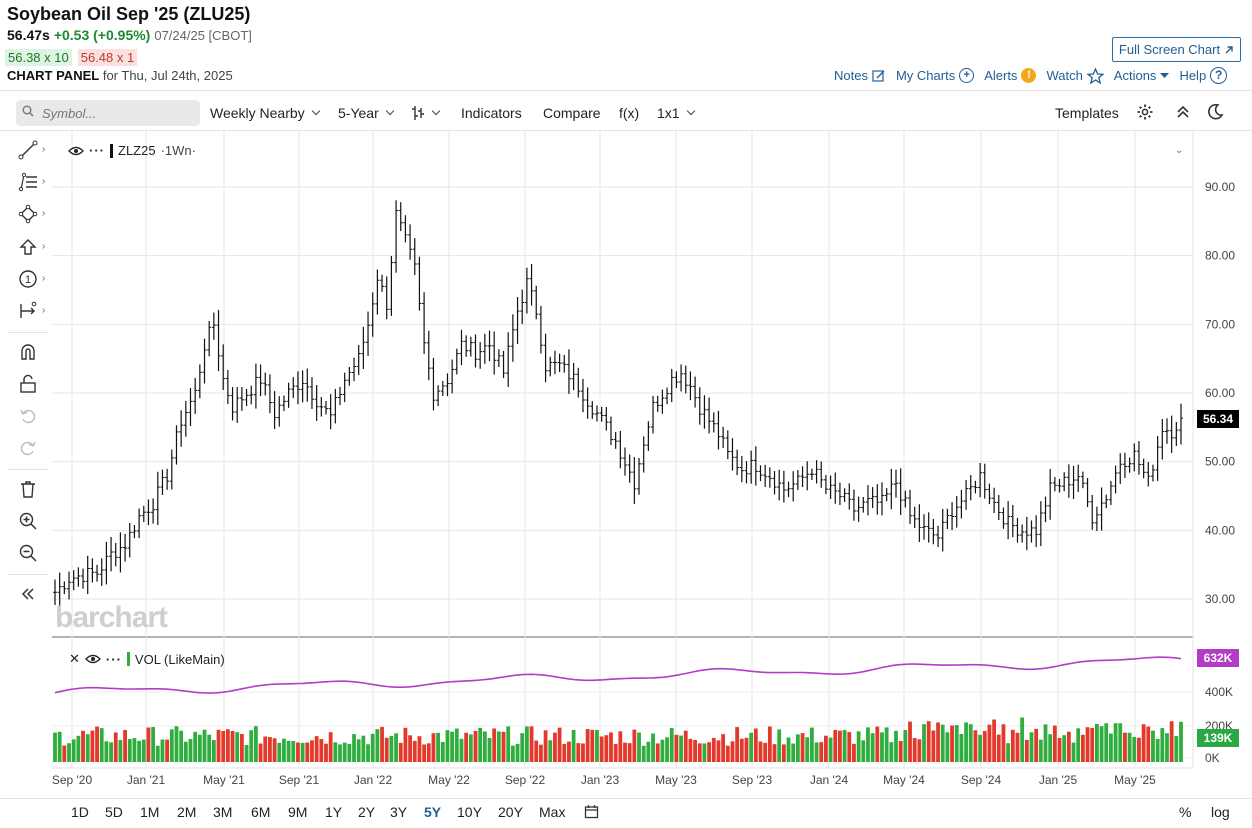 Image resolution: width=1252 pixels, height=828 pixels. Describe the element at coordinates (28, 352) in the screenshot. I see `magnet-tool` at that location.